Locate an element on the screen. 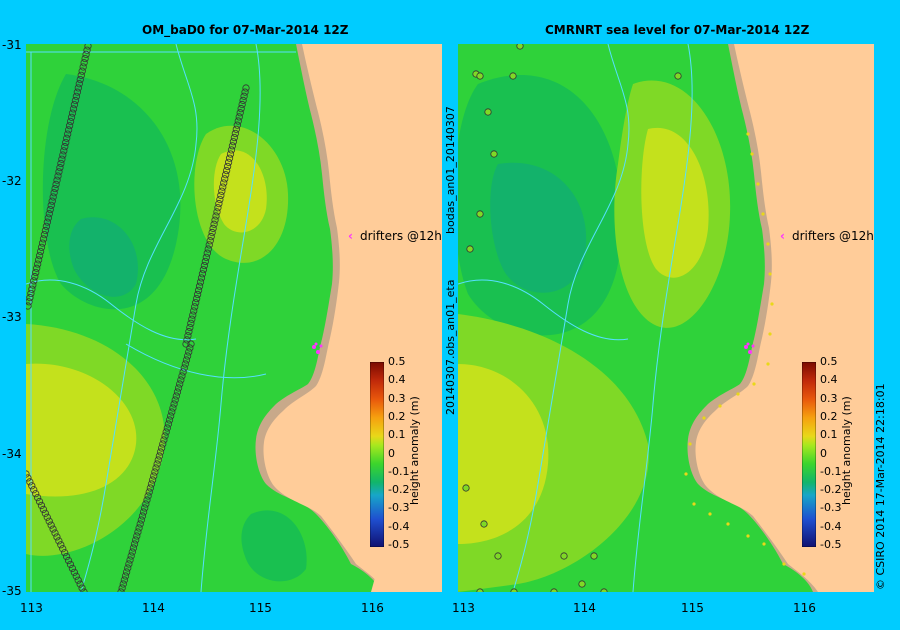 This screenshot has width=900, height=630. colorbar-tick-label: 0.5 is located at coordinates (829, 361).